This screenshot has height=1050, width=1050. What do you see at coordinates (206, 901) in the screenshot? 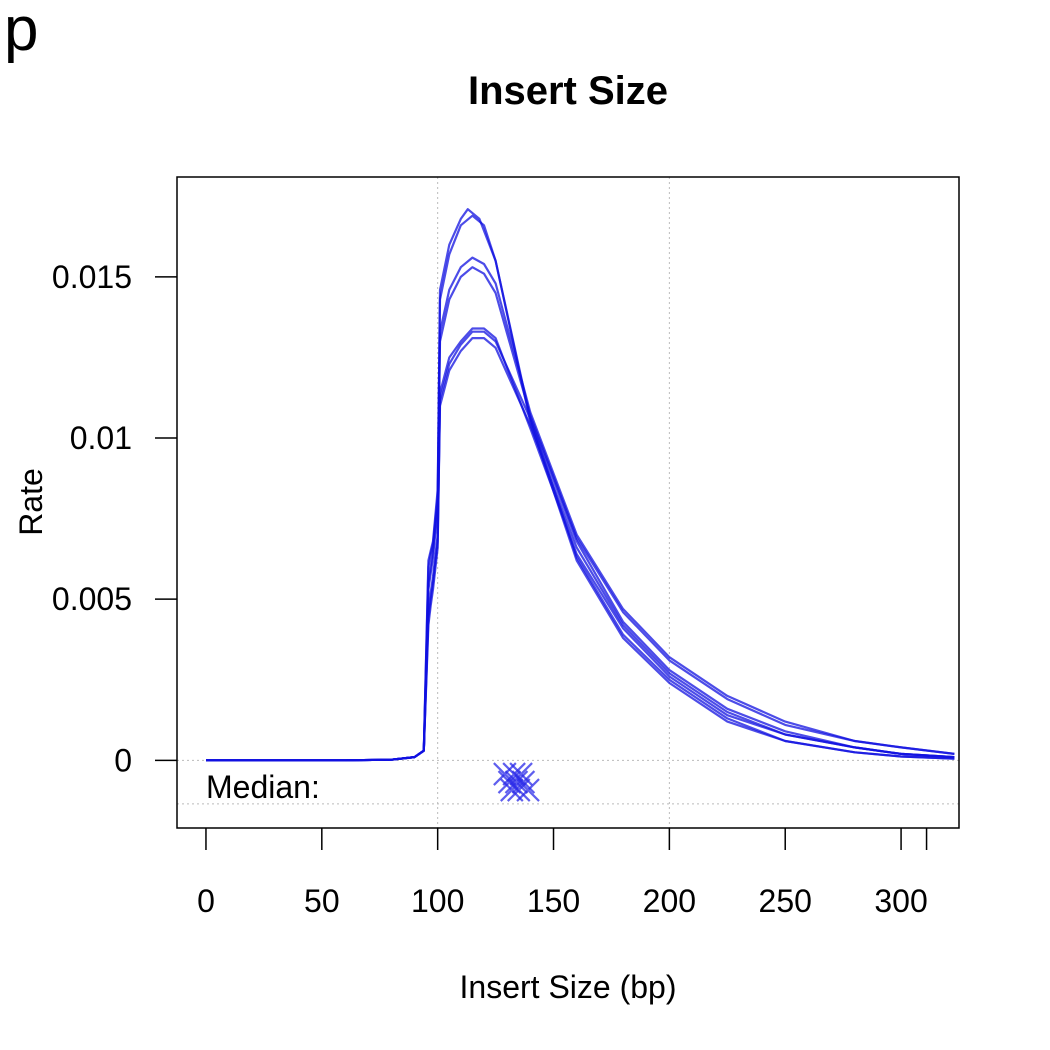
I see `x-tick-label-0: 0` at bounding box center [206, 901].